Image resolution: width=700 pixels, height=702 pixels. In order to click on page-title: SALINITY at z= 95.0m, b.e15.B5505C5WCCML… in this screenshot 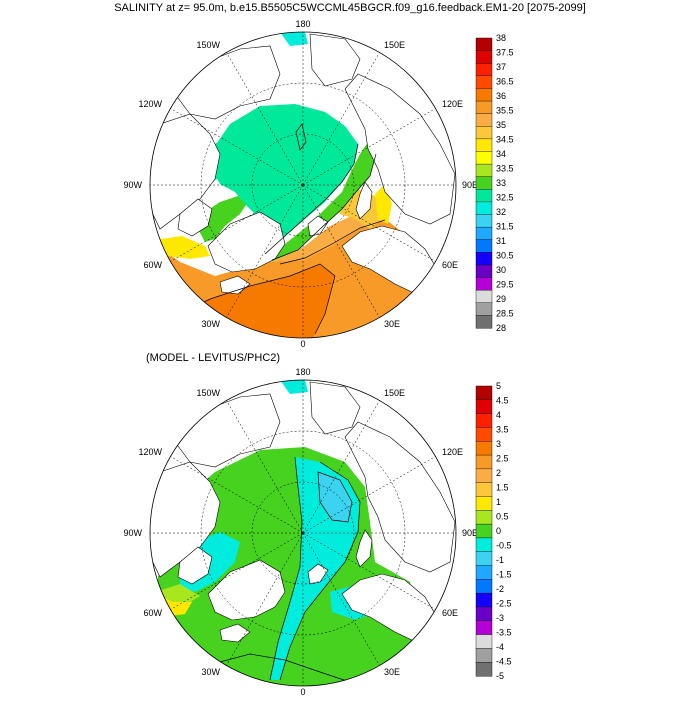, I will do `click(350, 8)`.